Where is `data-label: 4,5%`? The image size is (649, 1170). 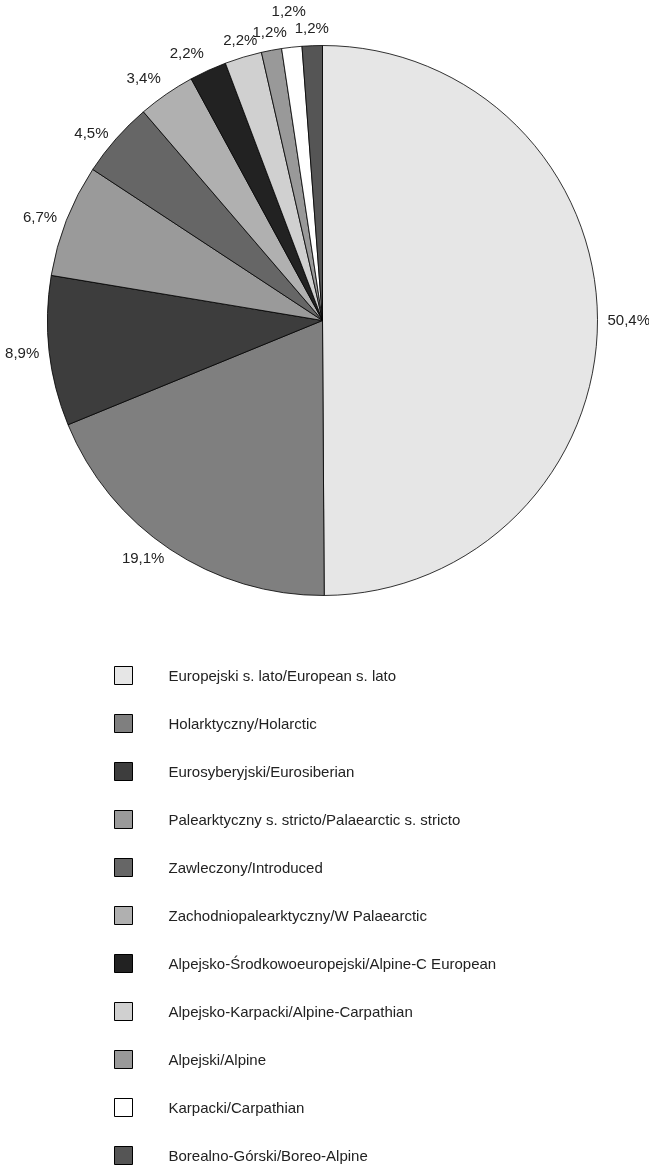 data-label: 4,5% is located at coordinates (91, 132).